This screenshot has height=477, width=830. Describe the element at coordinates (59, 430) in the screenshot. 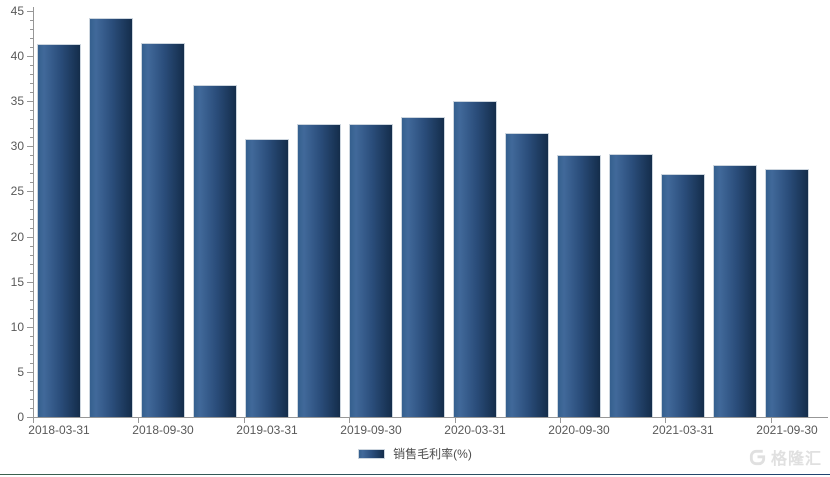

I see `x-tick-label: 2018-03-31` at that location.